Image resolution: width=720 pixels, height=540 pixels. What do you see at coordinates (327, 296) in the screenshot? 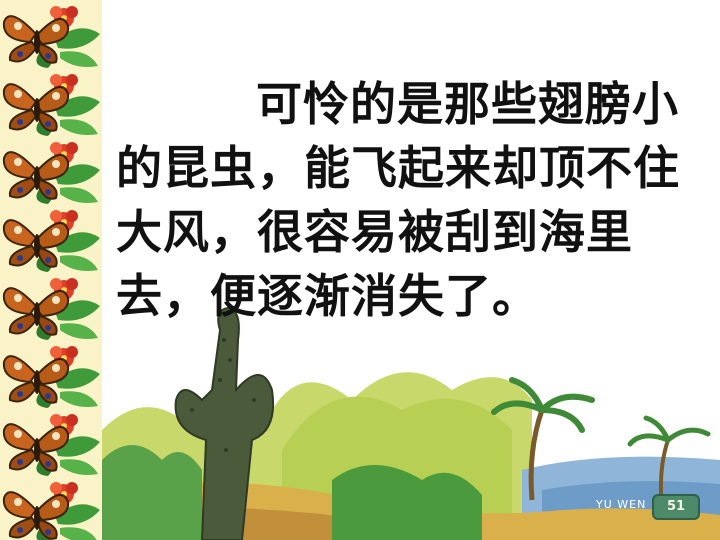
I see `passage-line: 去，便逐渐消失了。` at bounding box center [327, 296].